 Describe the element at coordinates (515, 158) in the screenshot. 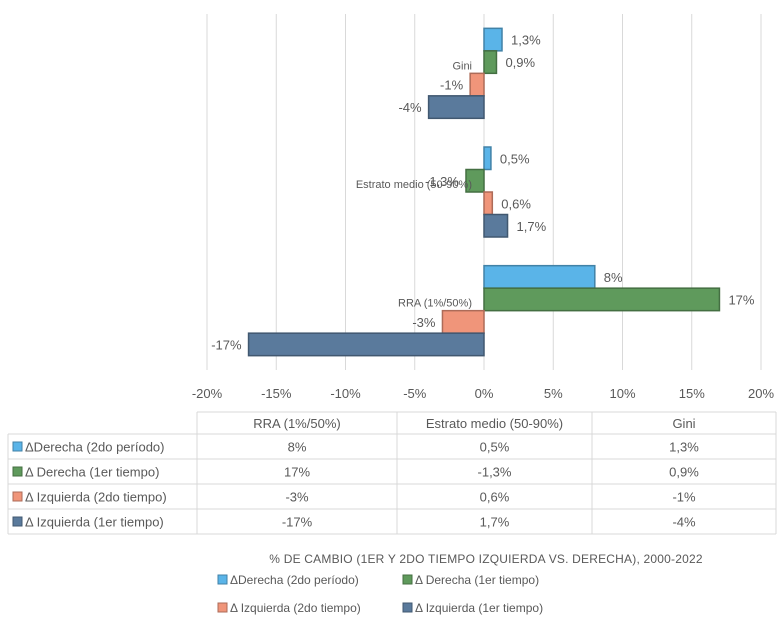

I see `data-label: 0,5%` at that location.